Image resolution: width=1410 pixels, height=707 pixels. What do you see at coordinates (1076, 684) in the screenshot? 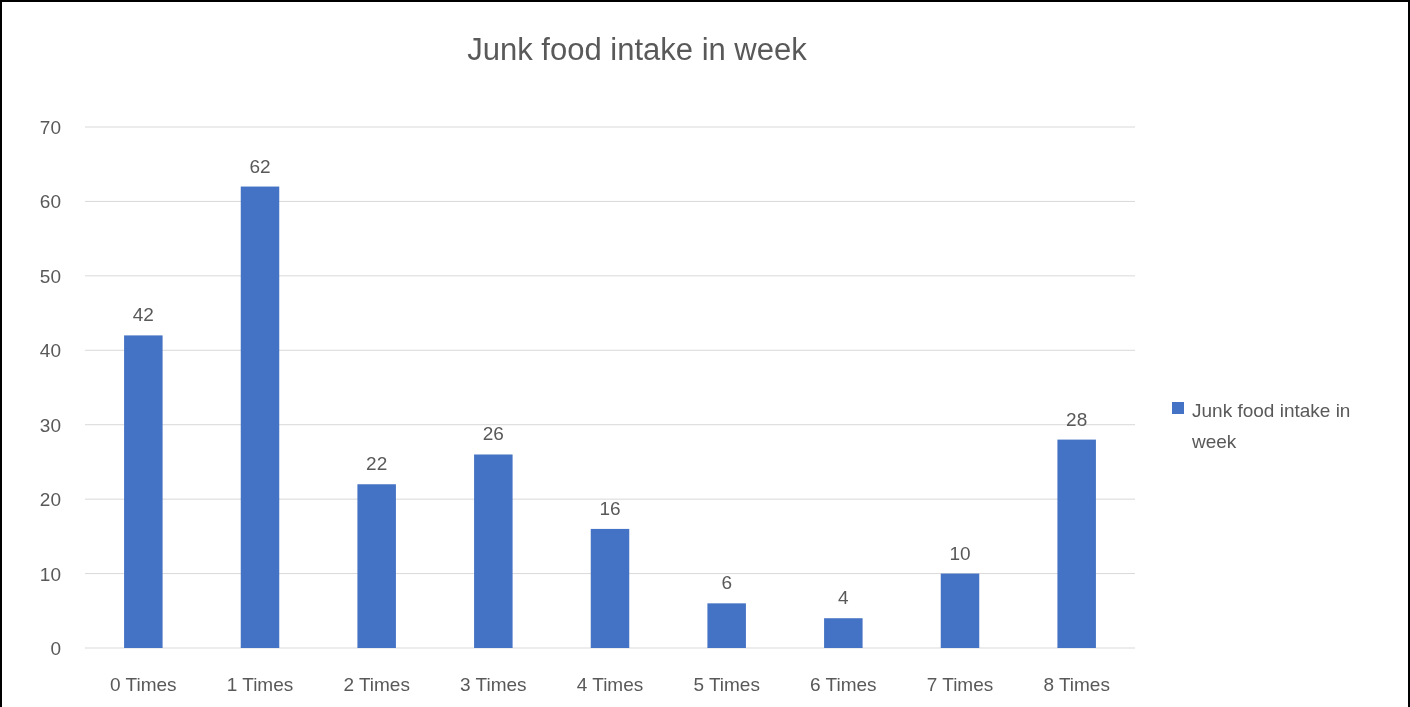
I see `x-tick-label: 8 Times` at bounding box center [1076, 684].